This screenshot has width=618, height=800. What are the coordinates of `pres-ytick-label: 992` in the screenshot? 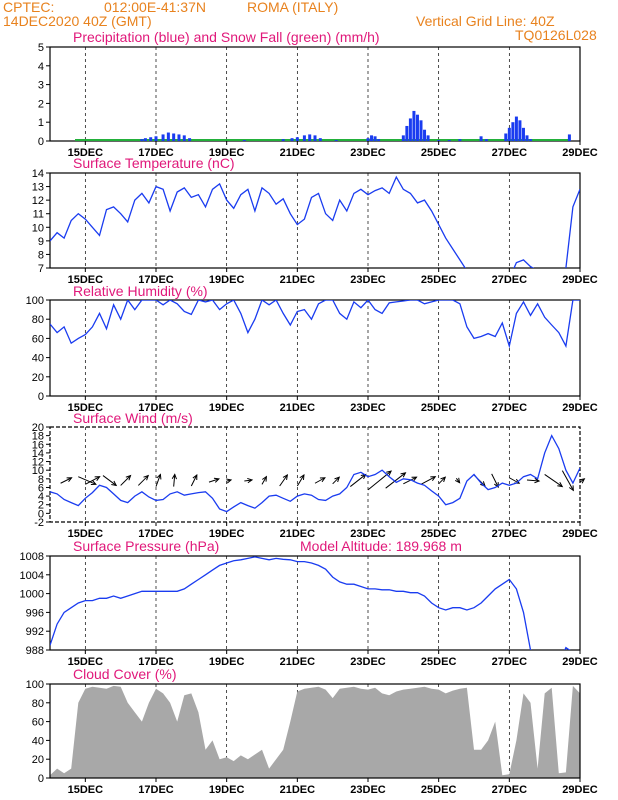 It's located at (35, 632).